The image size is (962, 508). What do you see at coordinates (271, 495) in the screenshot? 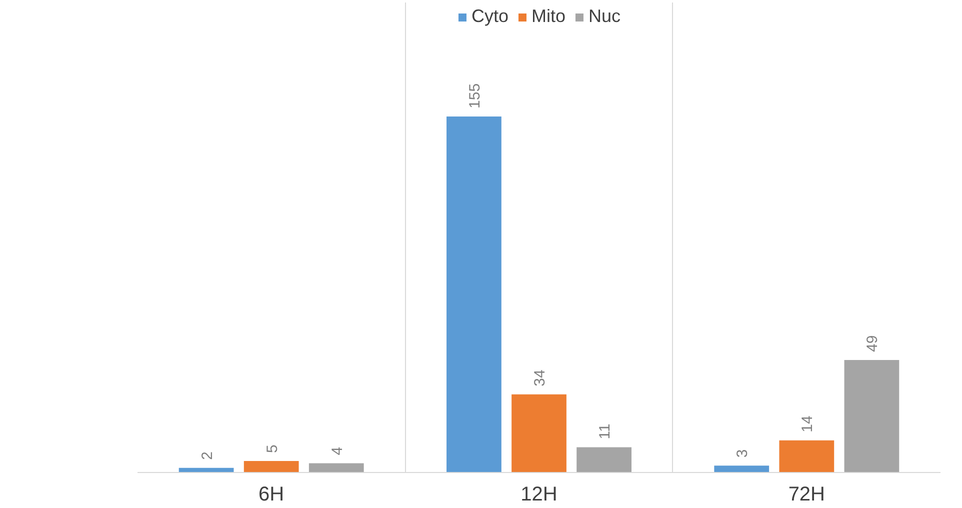
I see `x-tick-label: 6H` at bounding box center [271, 495].